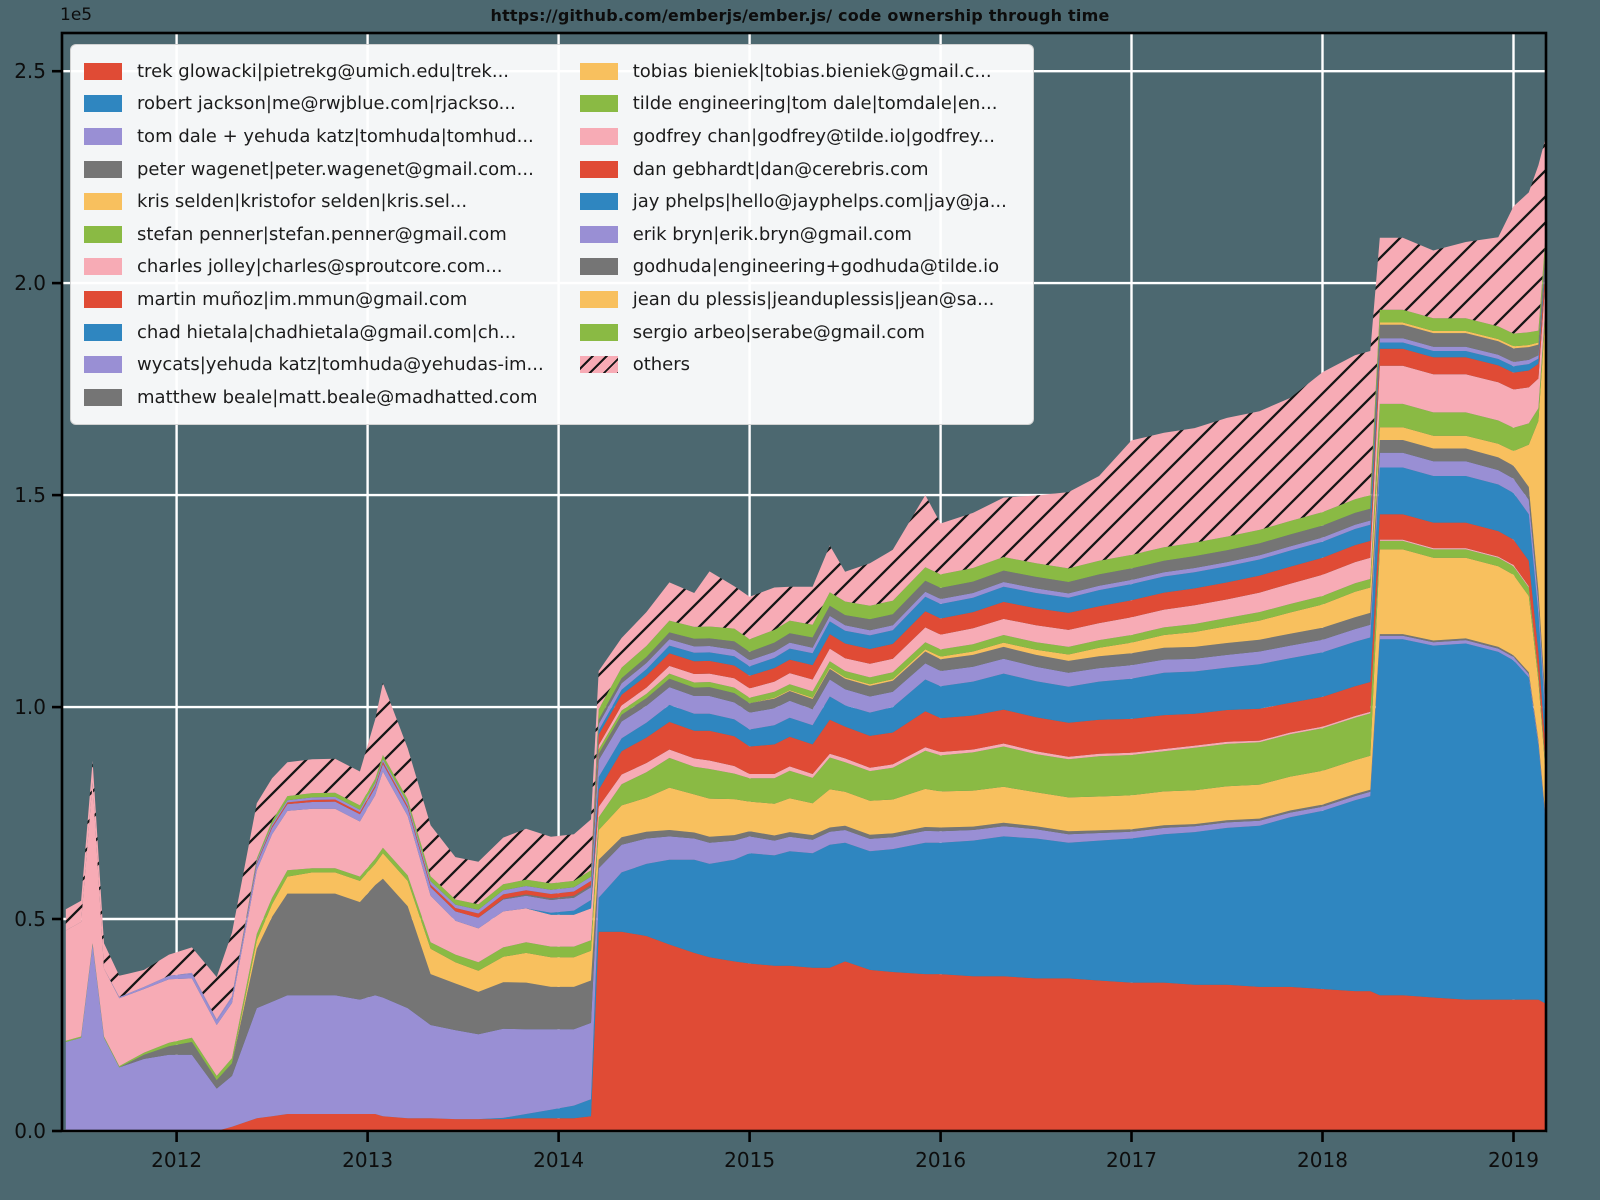 Image resolution: width=1600 pixels, height=1200 pixels. I want to click on legend-item-5: stefan penner|stefan.penner@gmail.com, so click(314, 234).